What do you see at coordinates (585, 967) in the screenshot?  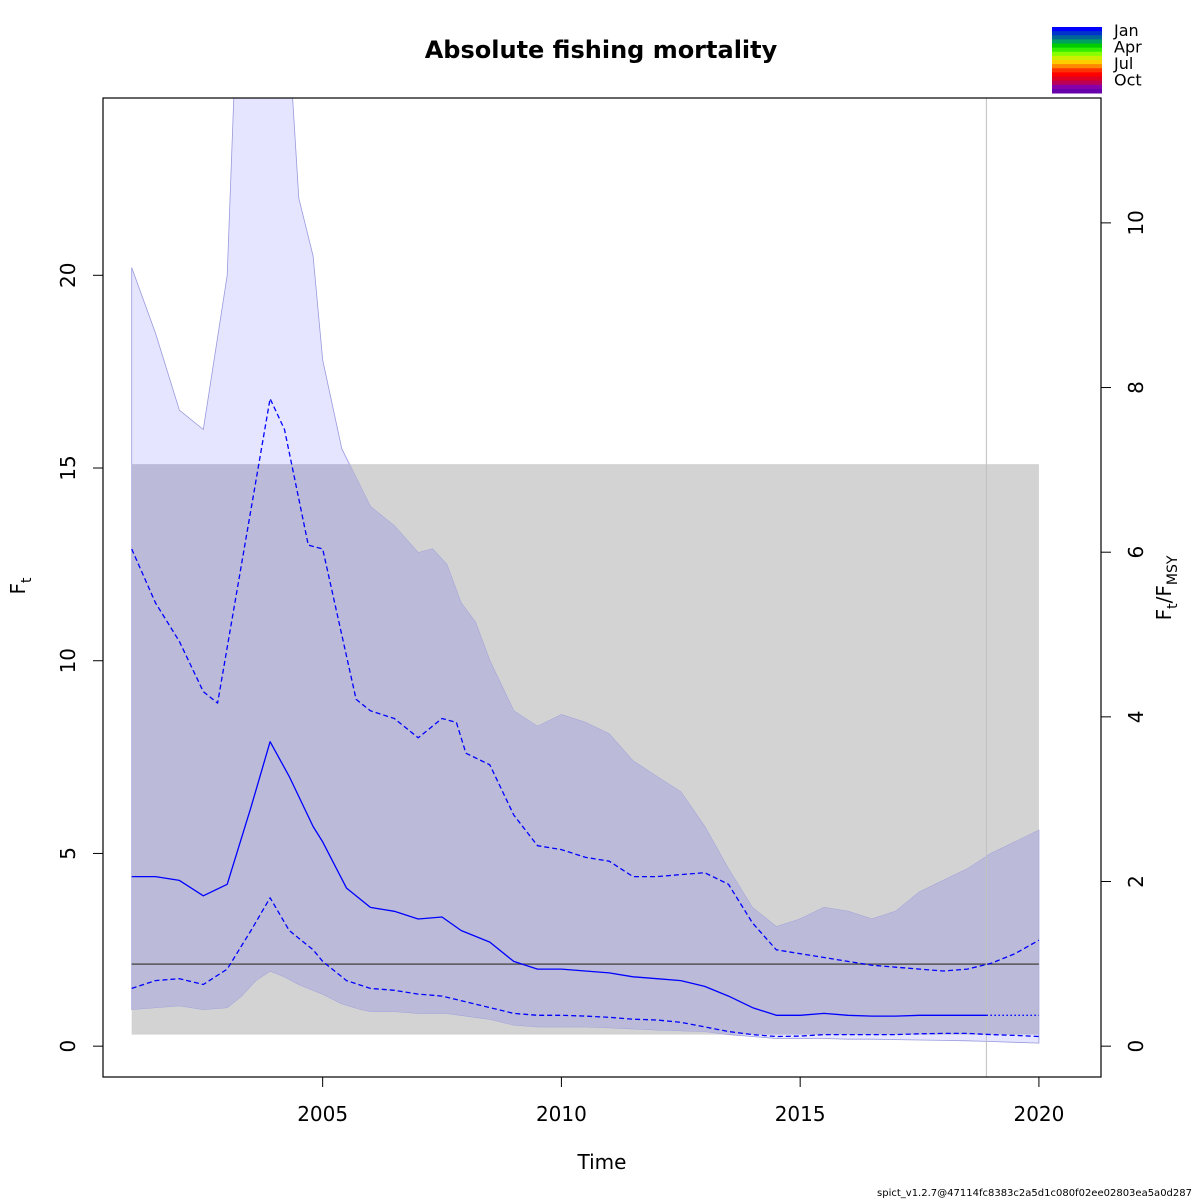 I see `series-ci-lower` at bounding box center [585, 967].